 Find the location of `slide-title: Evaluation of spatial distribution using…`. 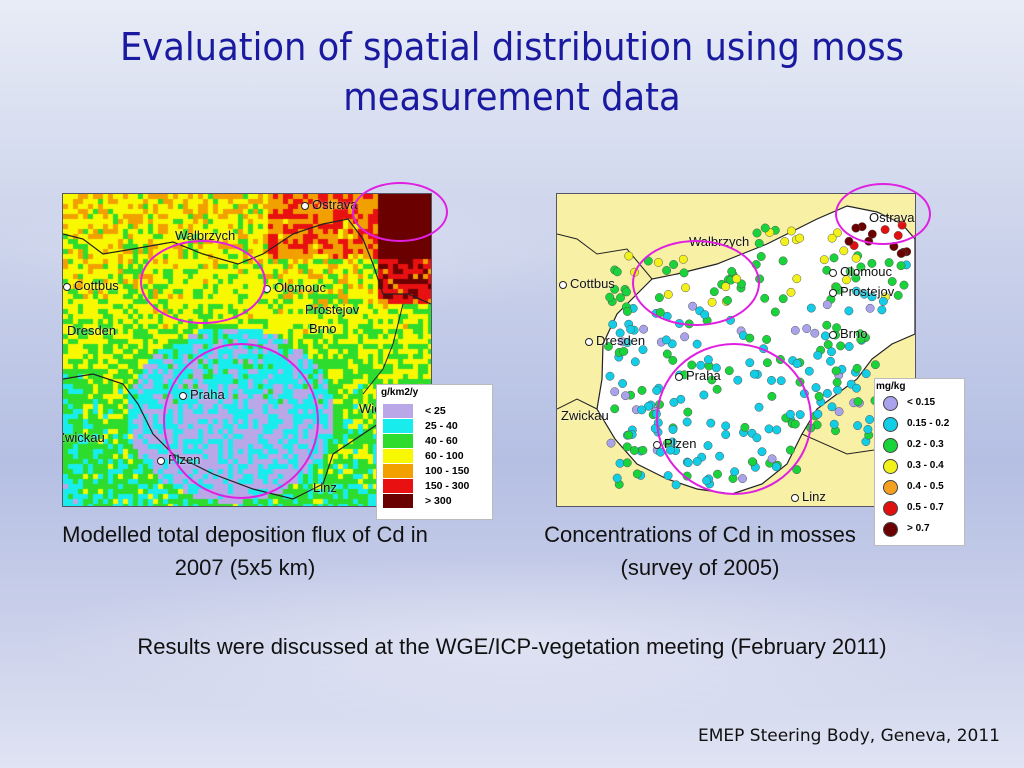

slide-title: Evaluation of spatial distribution using… is located at coordinates (512, 72).